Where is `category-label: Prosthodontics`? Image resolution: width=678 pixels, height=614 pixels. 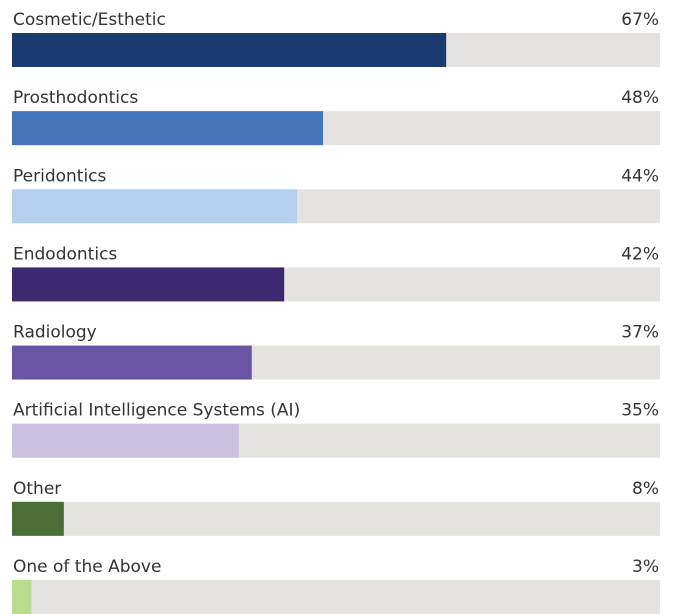
category-label: Prosthodontics is located at coordinates (75, 98).